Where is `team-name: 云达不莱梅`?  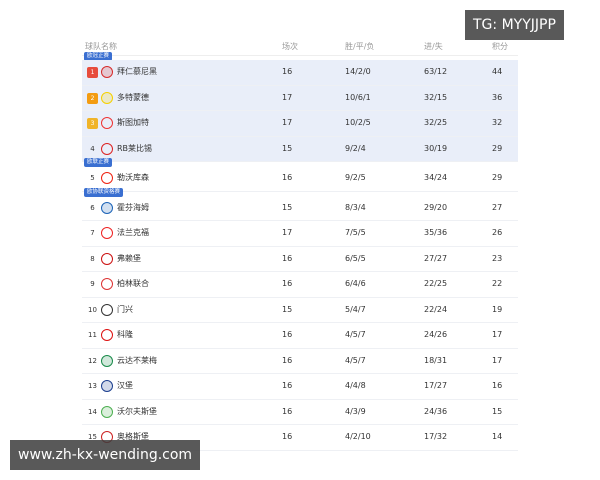 team-name: 云达不莱梅 is located at coordinates (137, 360).